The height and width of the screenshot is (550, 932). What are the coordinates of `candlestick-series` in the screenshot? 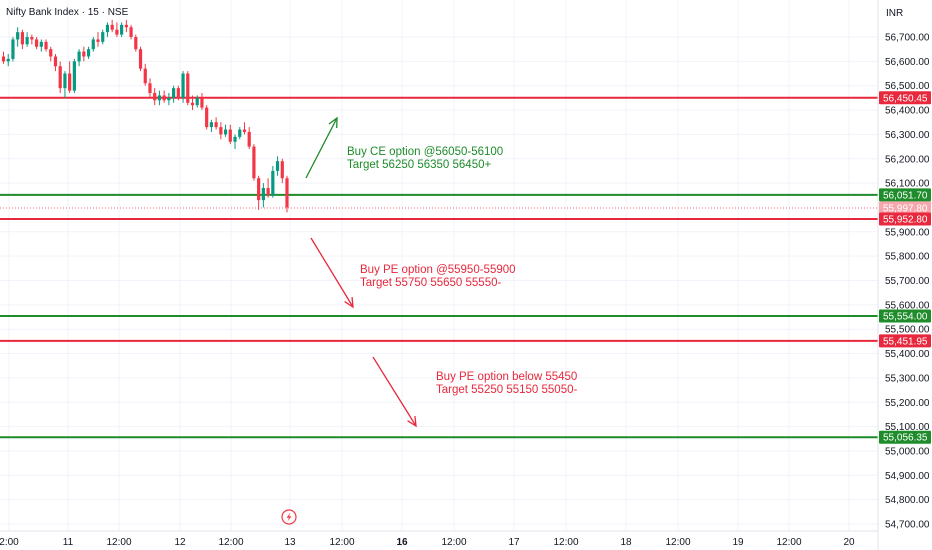 It's located at (145, 116).